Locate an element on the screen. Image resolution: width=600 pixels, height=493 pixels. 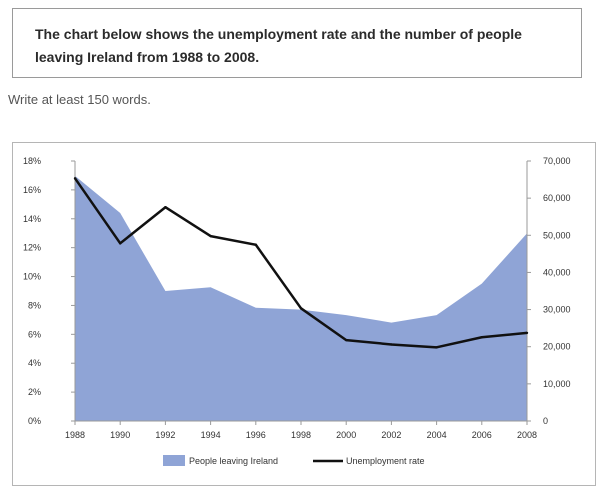
x-tick-label: 2006 is located at coordinates (482, 435).